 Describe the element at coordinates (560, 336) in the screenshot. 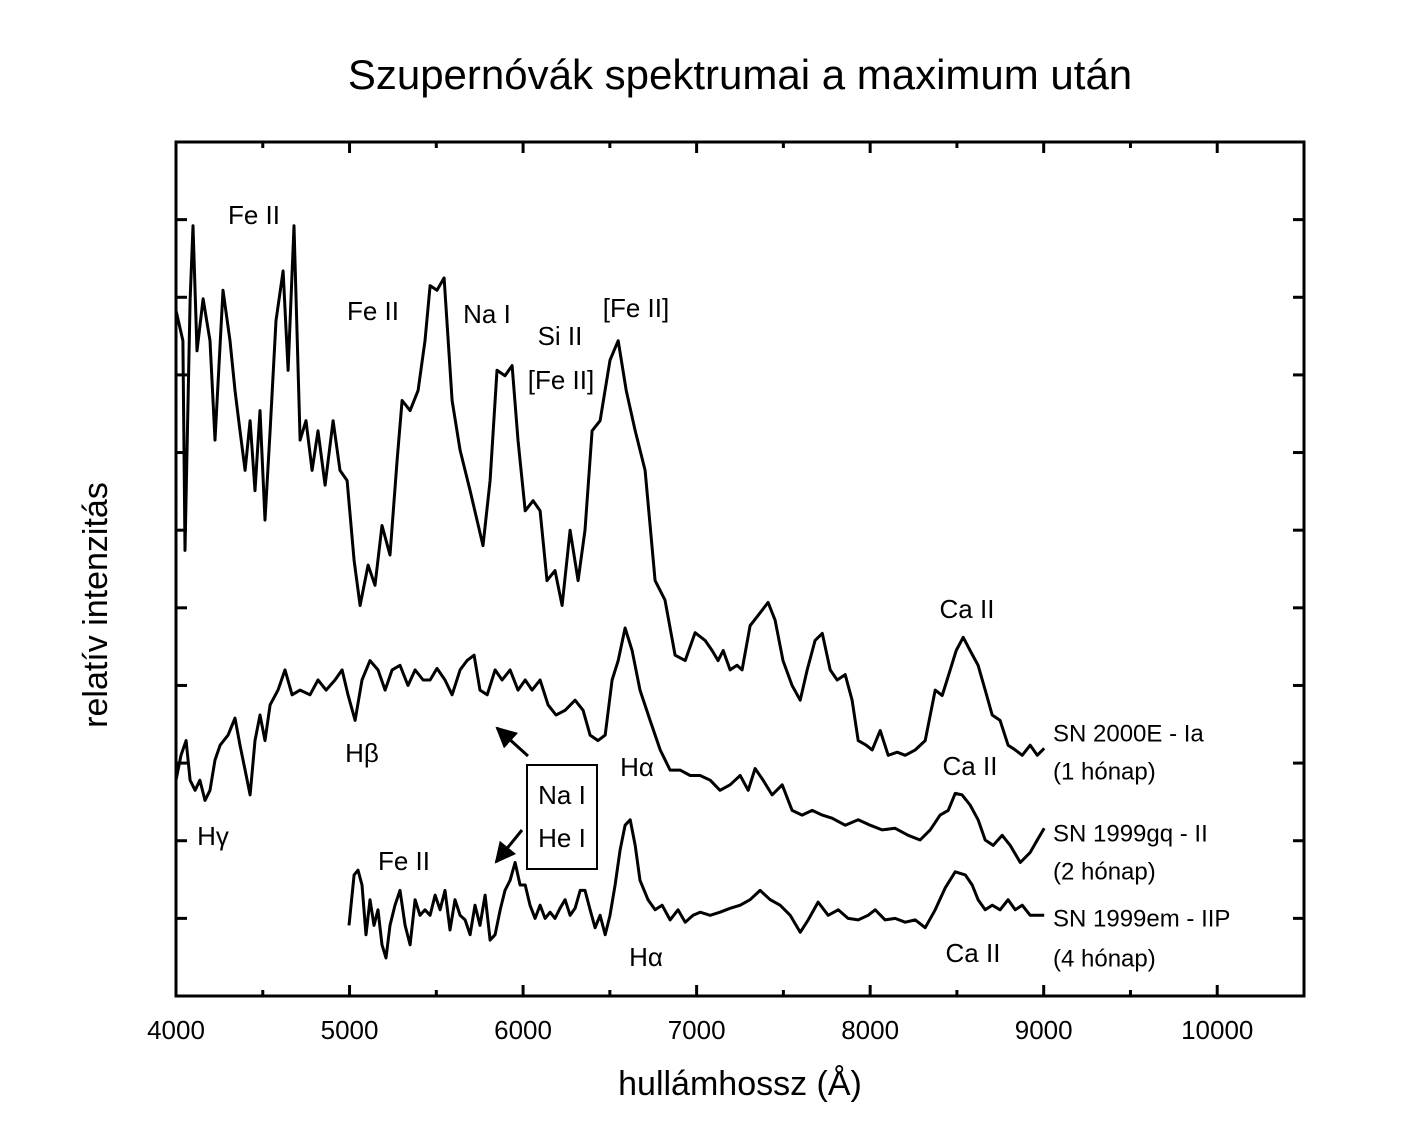

I see `annotation: Si II` at that location.